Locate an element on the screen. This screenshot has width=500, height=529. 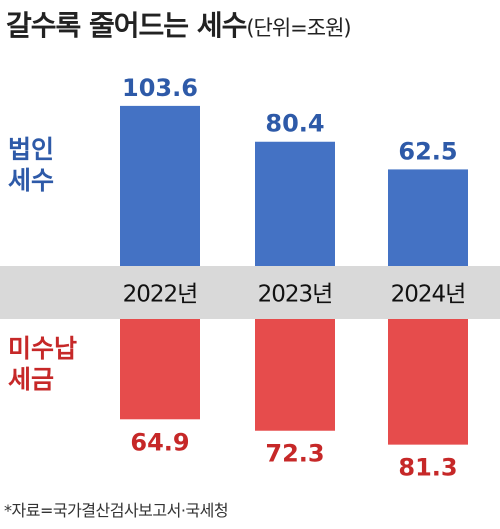
data-label-unpaid-tax: 64.9 is located at coordinates (159, 442).